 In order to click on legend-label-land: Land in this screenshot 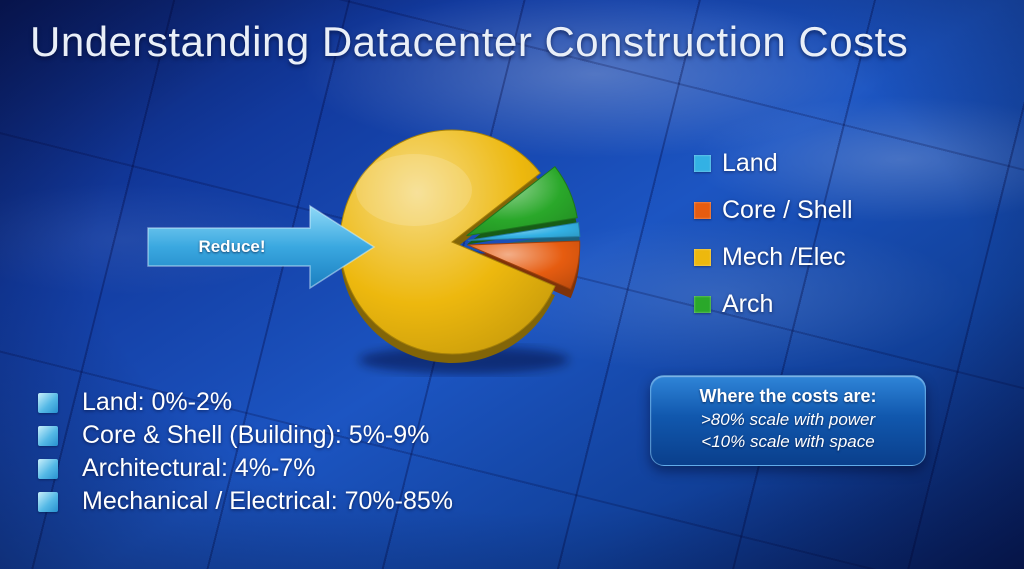, I will do `click(750, 163)`.